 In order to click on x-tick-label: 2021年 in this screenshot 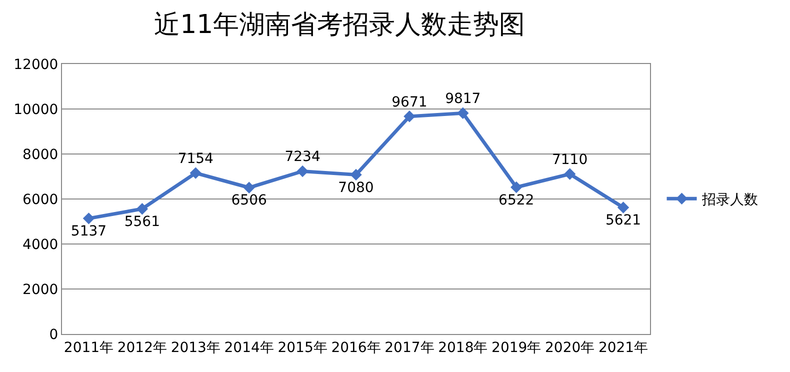, I will do `click(623, 348)`.